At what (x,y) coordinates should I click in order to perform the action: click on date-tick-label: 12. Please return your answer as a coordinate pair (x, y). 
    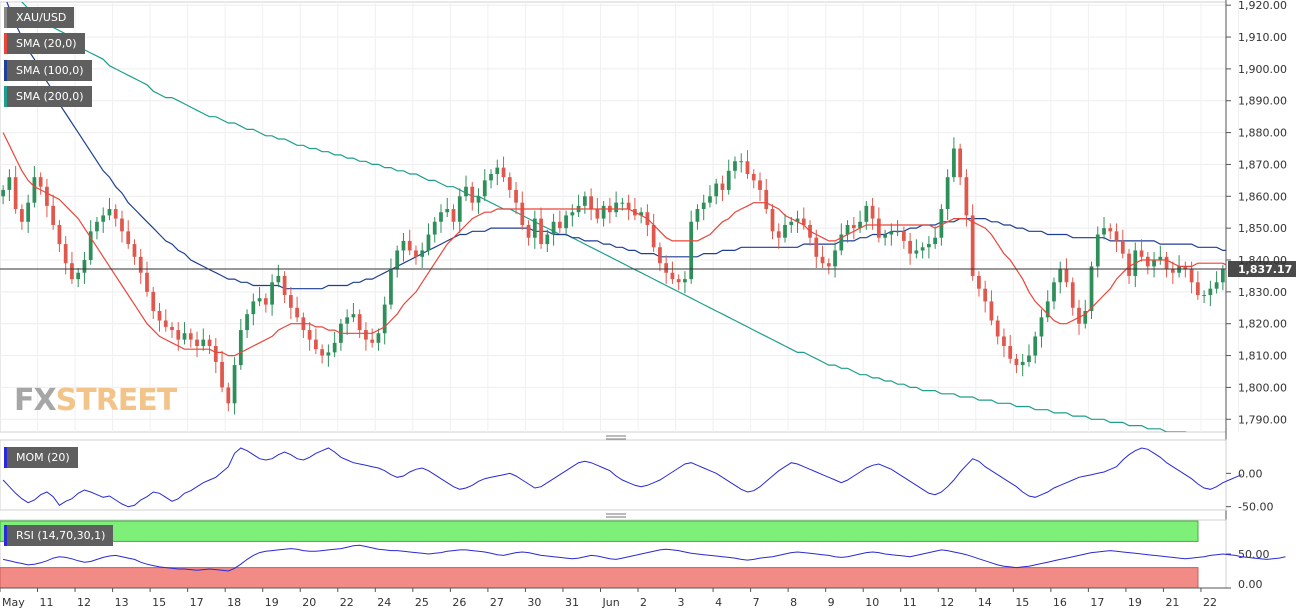
    Looking at the image, I should click on (947, 602).